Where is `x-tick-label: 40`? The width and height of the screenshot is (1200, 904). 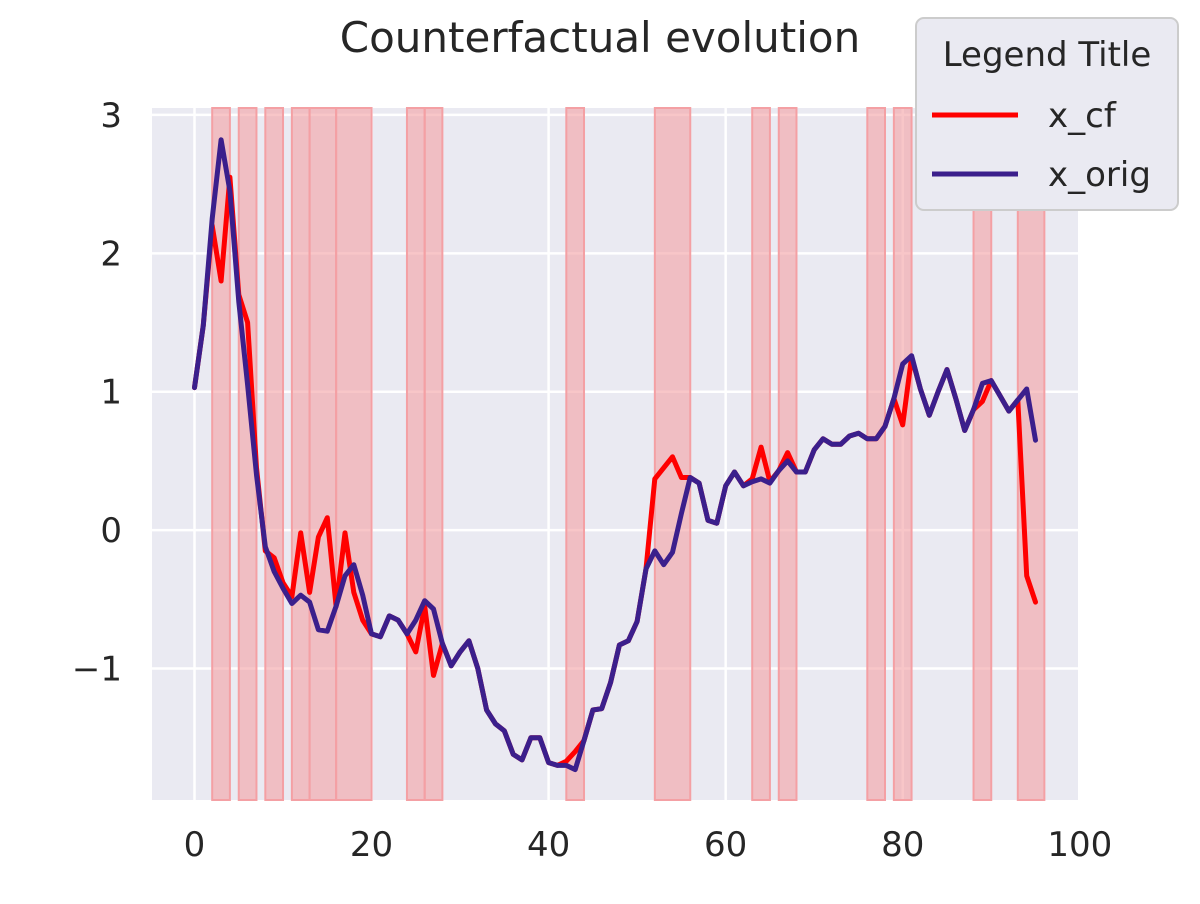
x-tick-label: 40 is located at coordinates (548, 845).